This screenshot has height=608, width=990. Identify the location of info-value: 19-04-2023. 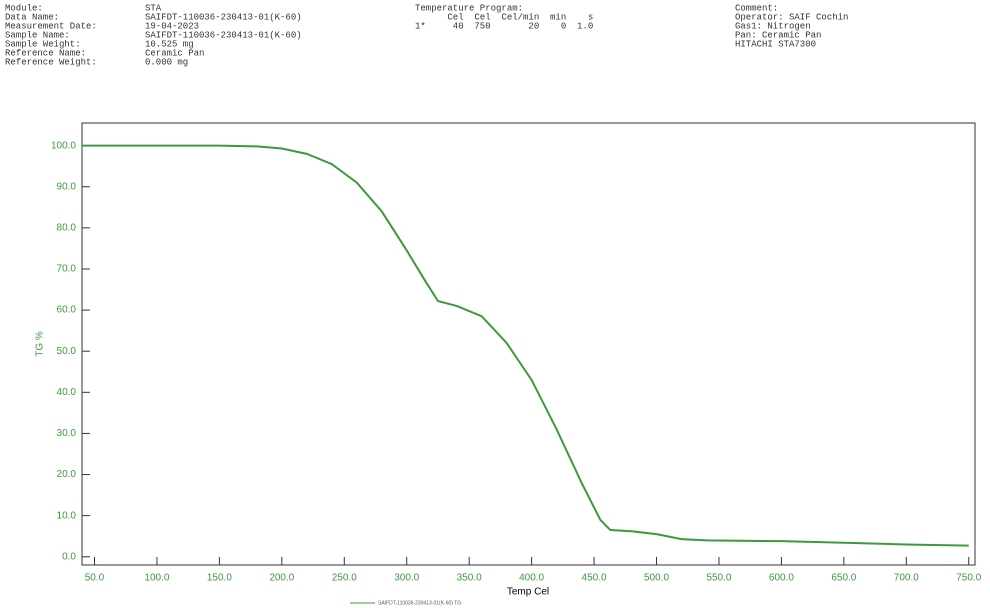
(172, 26).